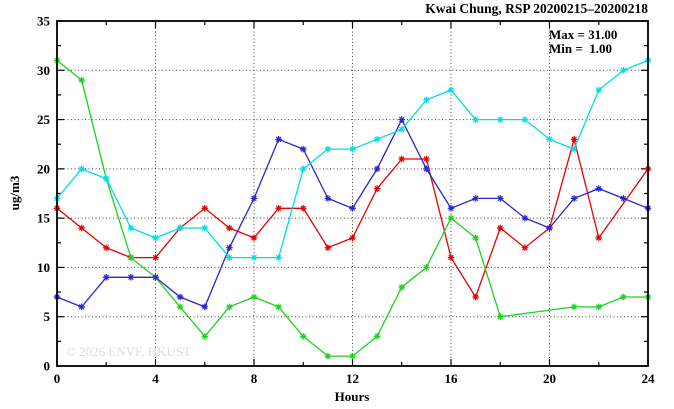 This screenshot has height=409, width=674. Describe the element at coordinates (47, 316) in the screenshot. I see `y-tick-label: 5` at that location.